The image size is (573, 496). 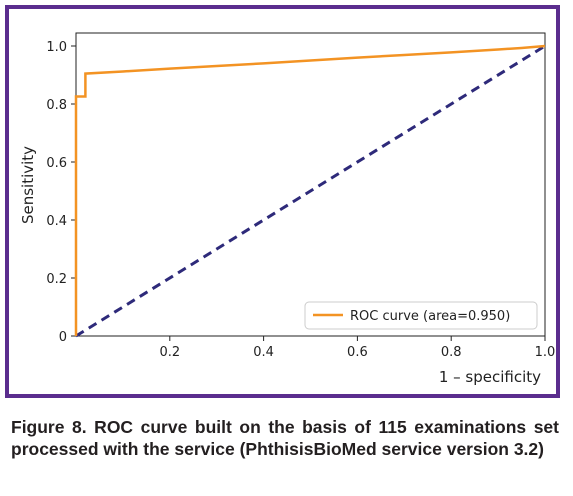 What do you see at coordinates (490, 377) in the screenshot?
I see `x-axis-title: 1 – specificity` at bounding box center [490, 377].